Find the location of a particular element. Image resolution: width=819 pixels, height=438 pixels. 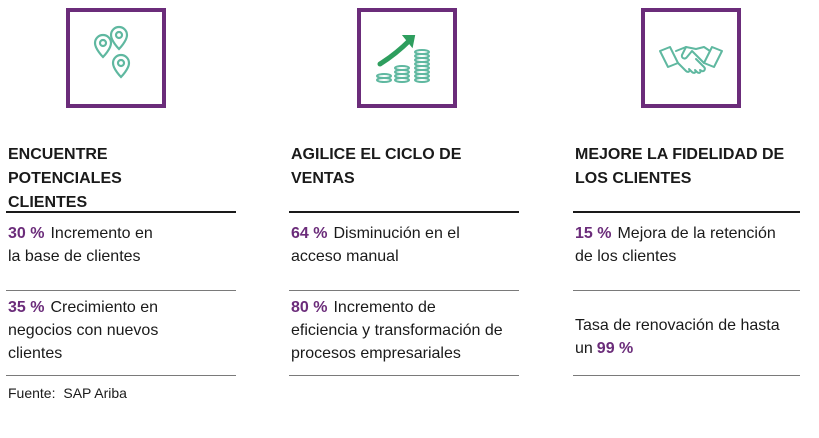

stat-block: 30 % Incremento en la base de clientes is located at coordinates (128, 245).